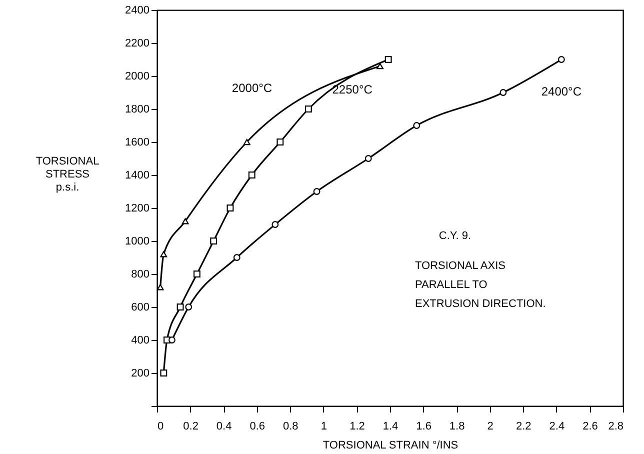 Image resolution: width=644 pixels, height=454 pixels. Describe the element at coordinates (137, 110) in the screenshot. I see `y-tick-label: 1800` at that location.